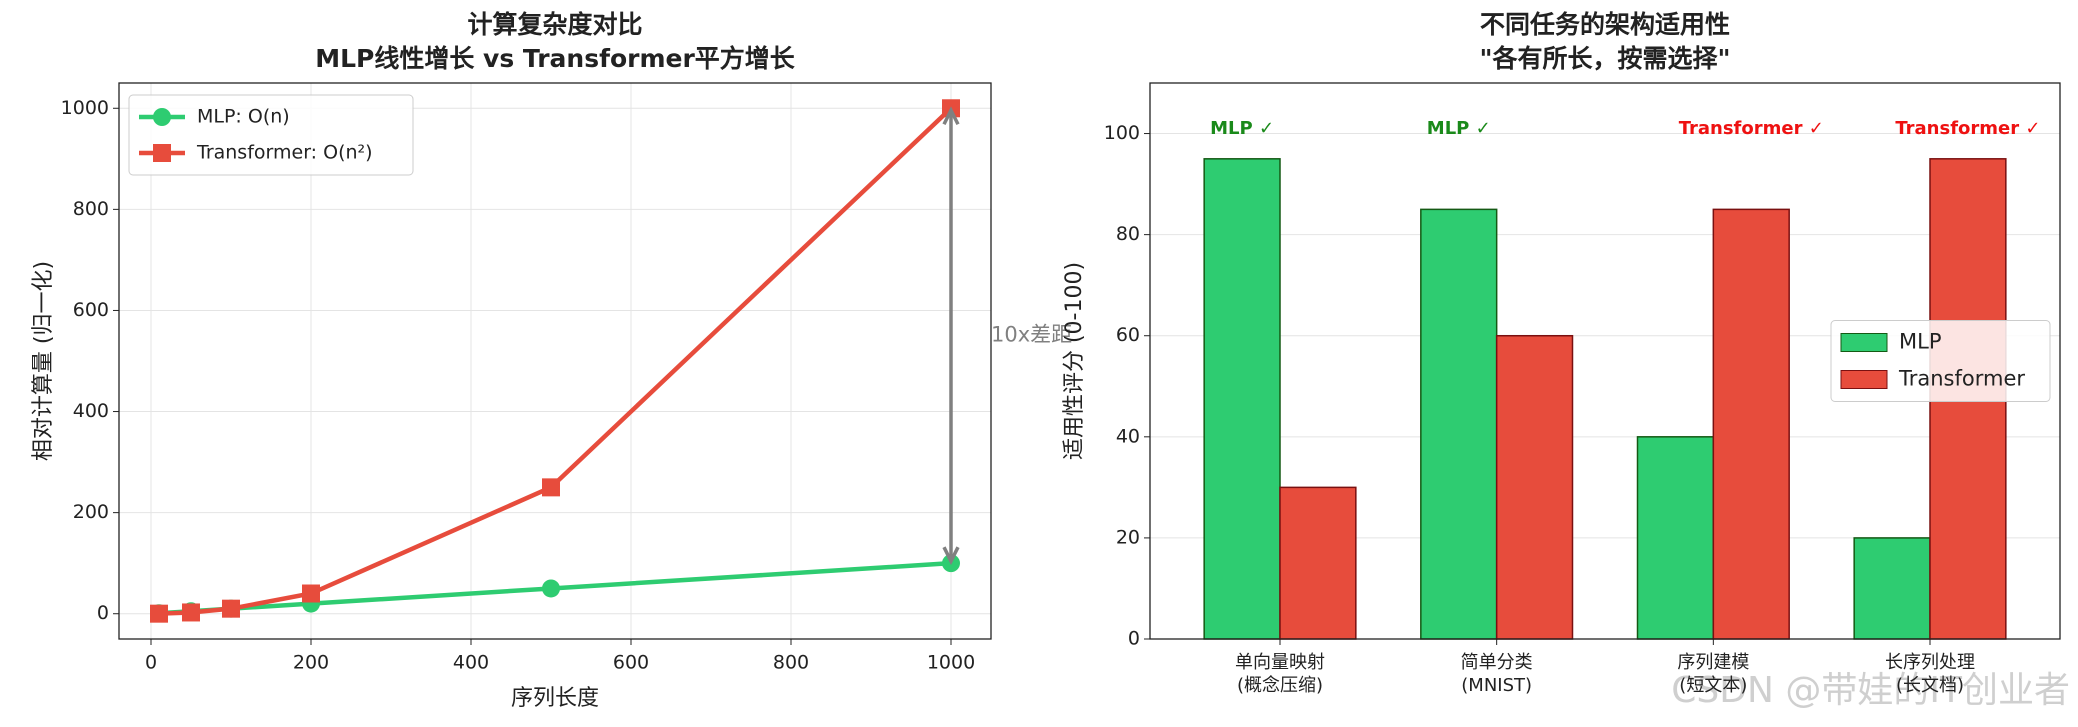 The image size is (2078, 727). What do you see at coordinates (1074, 361) in the screenshot?
I see `y-axis-label: 适用性评分 (0-100)` at bounding box center [1074, 361].